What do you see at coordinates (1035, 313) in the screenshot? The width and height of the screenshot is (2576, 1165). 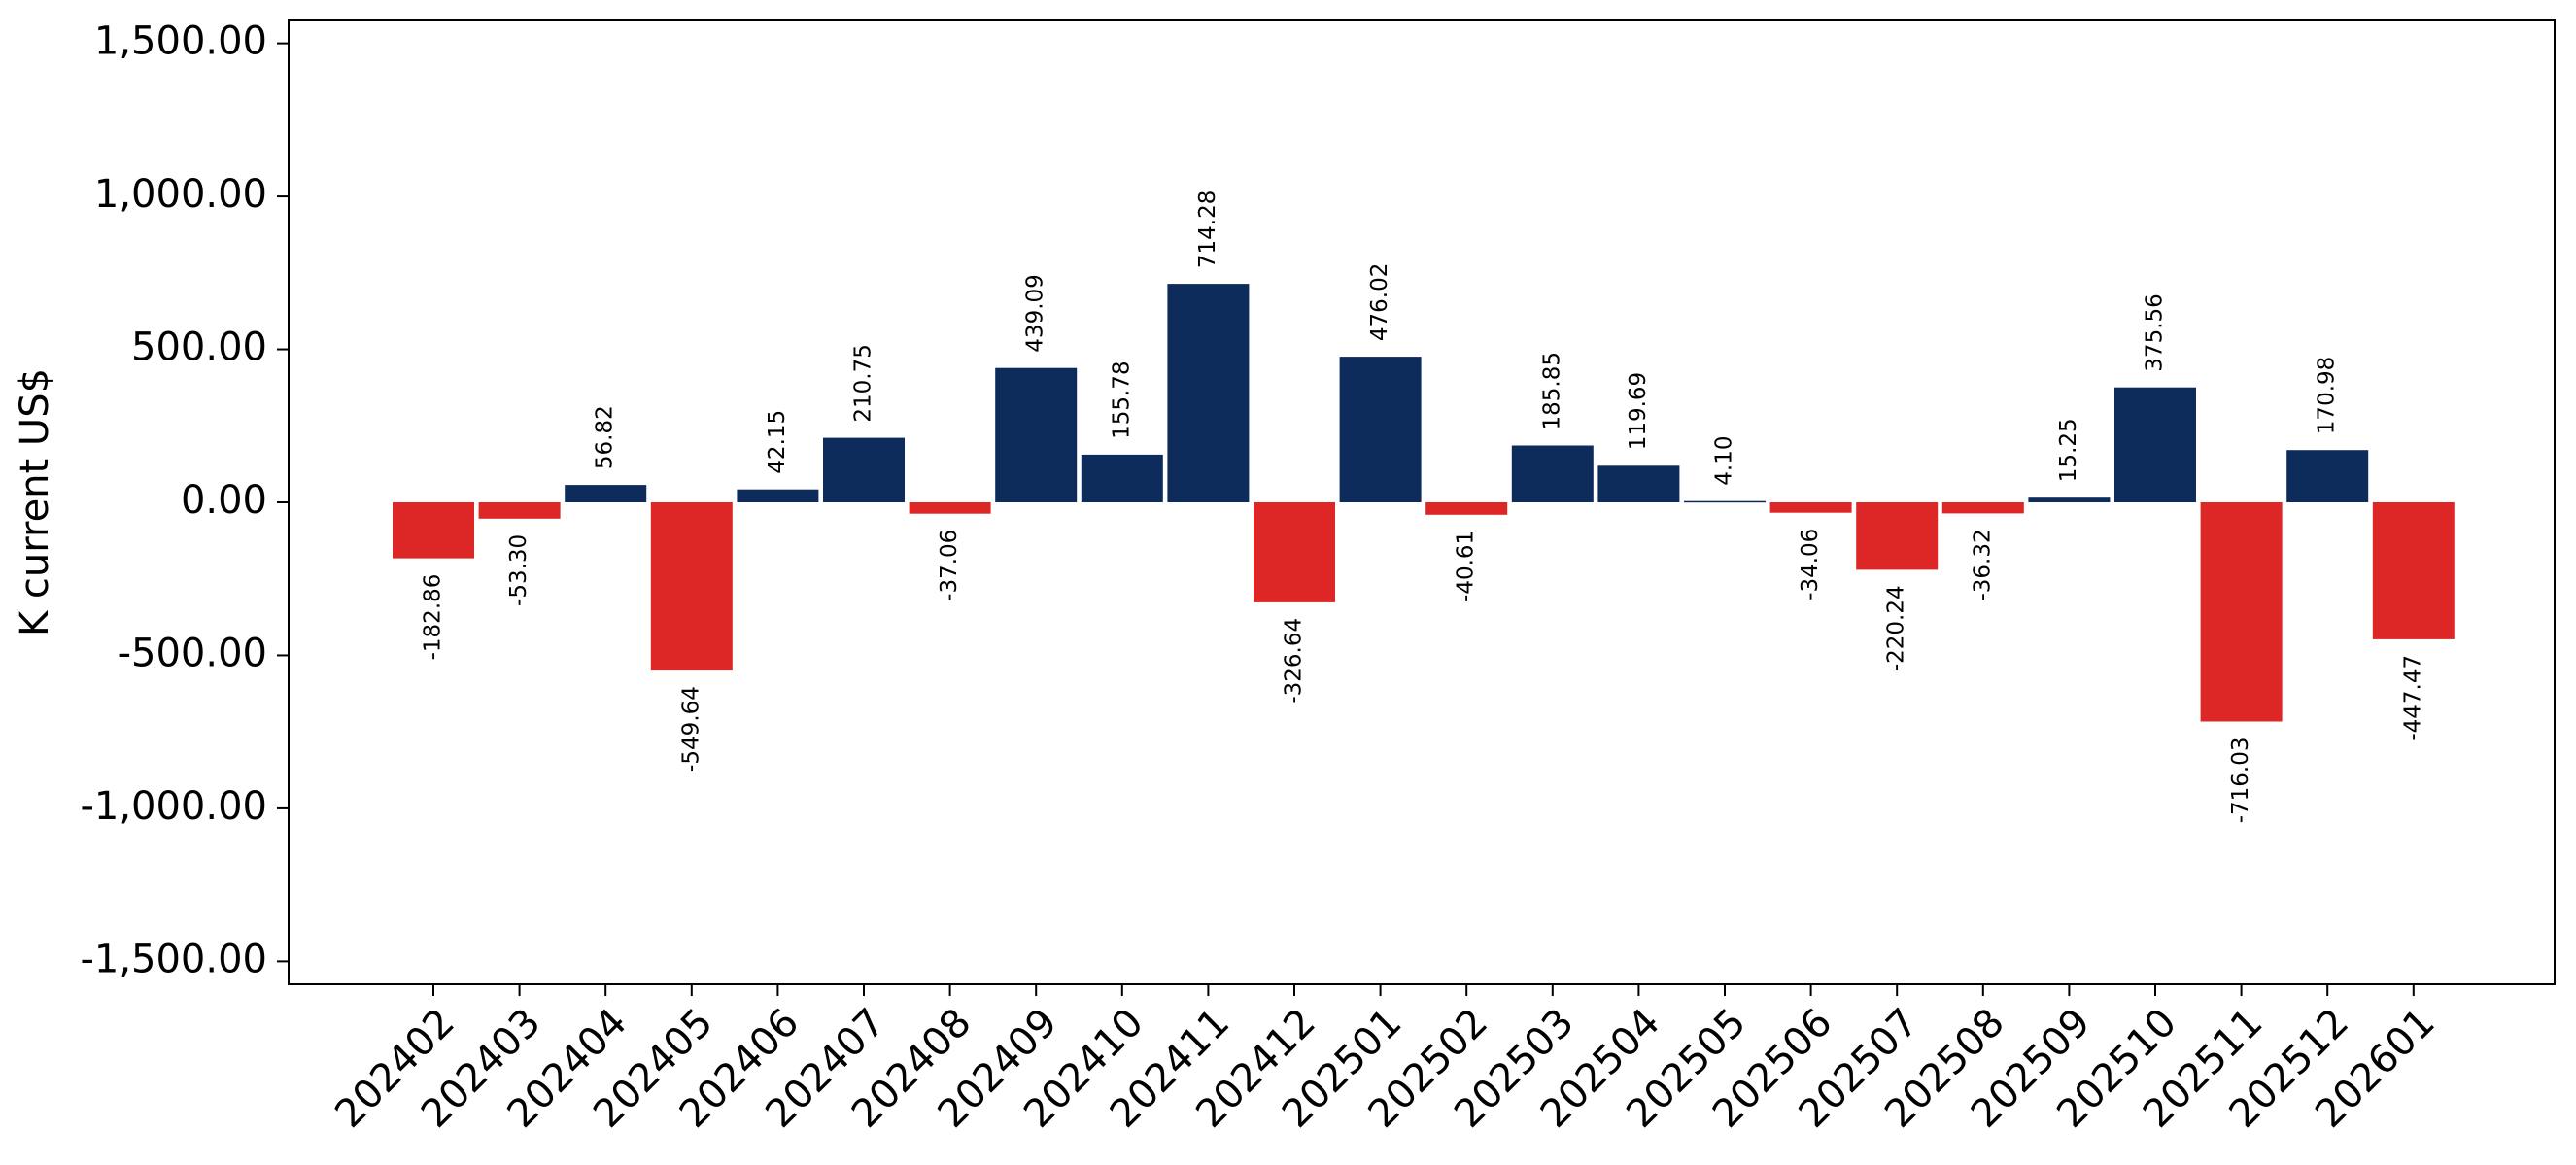 I see `data-label-202409: 439.09` at bounding box center [1035, 313].